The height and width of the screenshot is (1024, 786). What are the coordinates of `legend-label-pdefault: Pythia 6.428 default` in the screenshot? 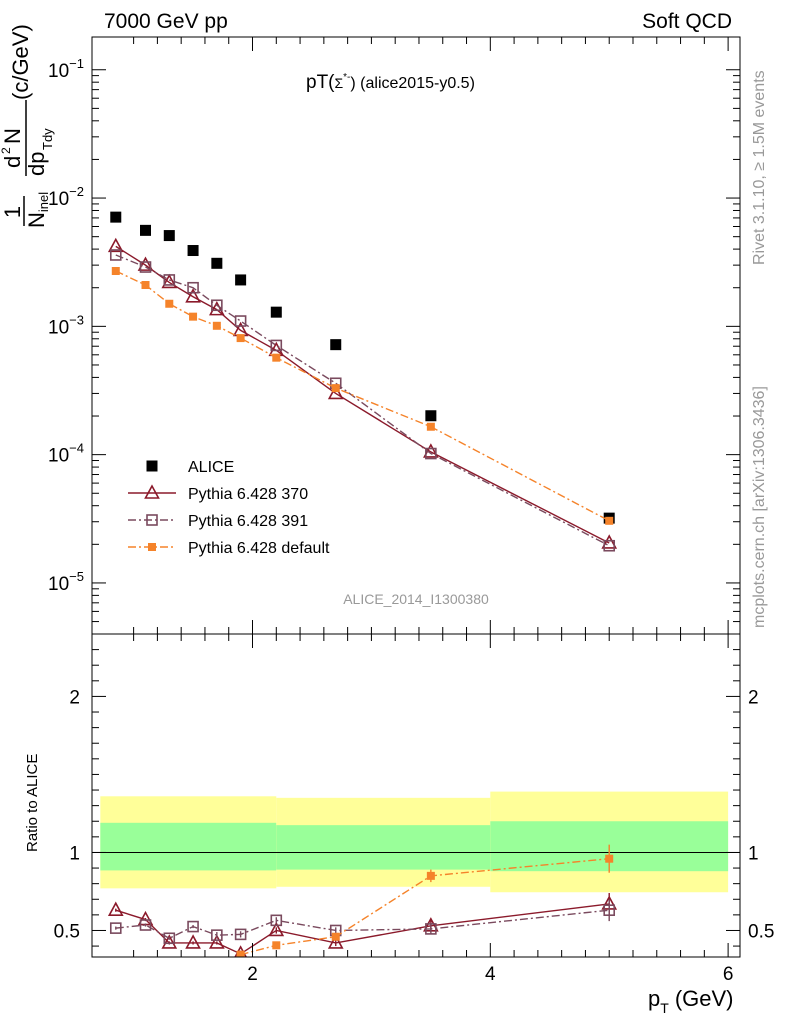 It's located at (259, 548).